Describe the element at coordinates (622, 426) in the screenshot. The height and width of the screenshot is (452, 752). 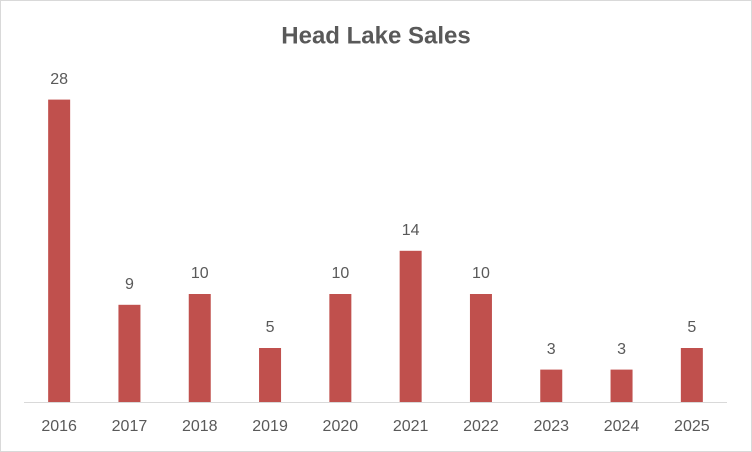
I see `x-tick-label: 2024` at that location.